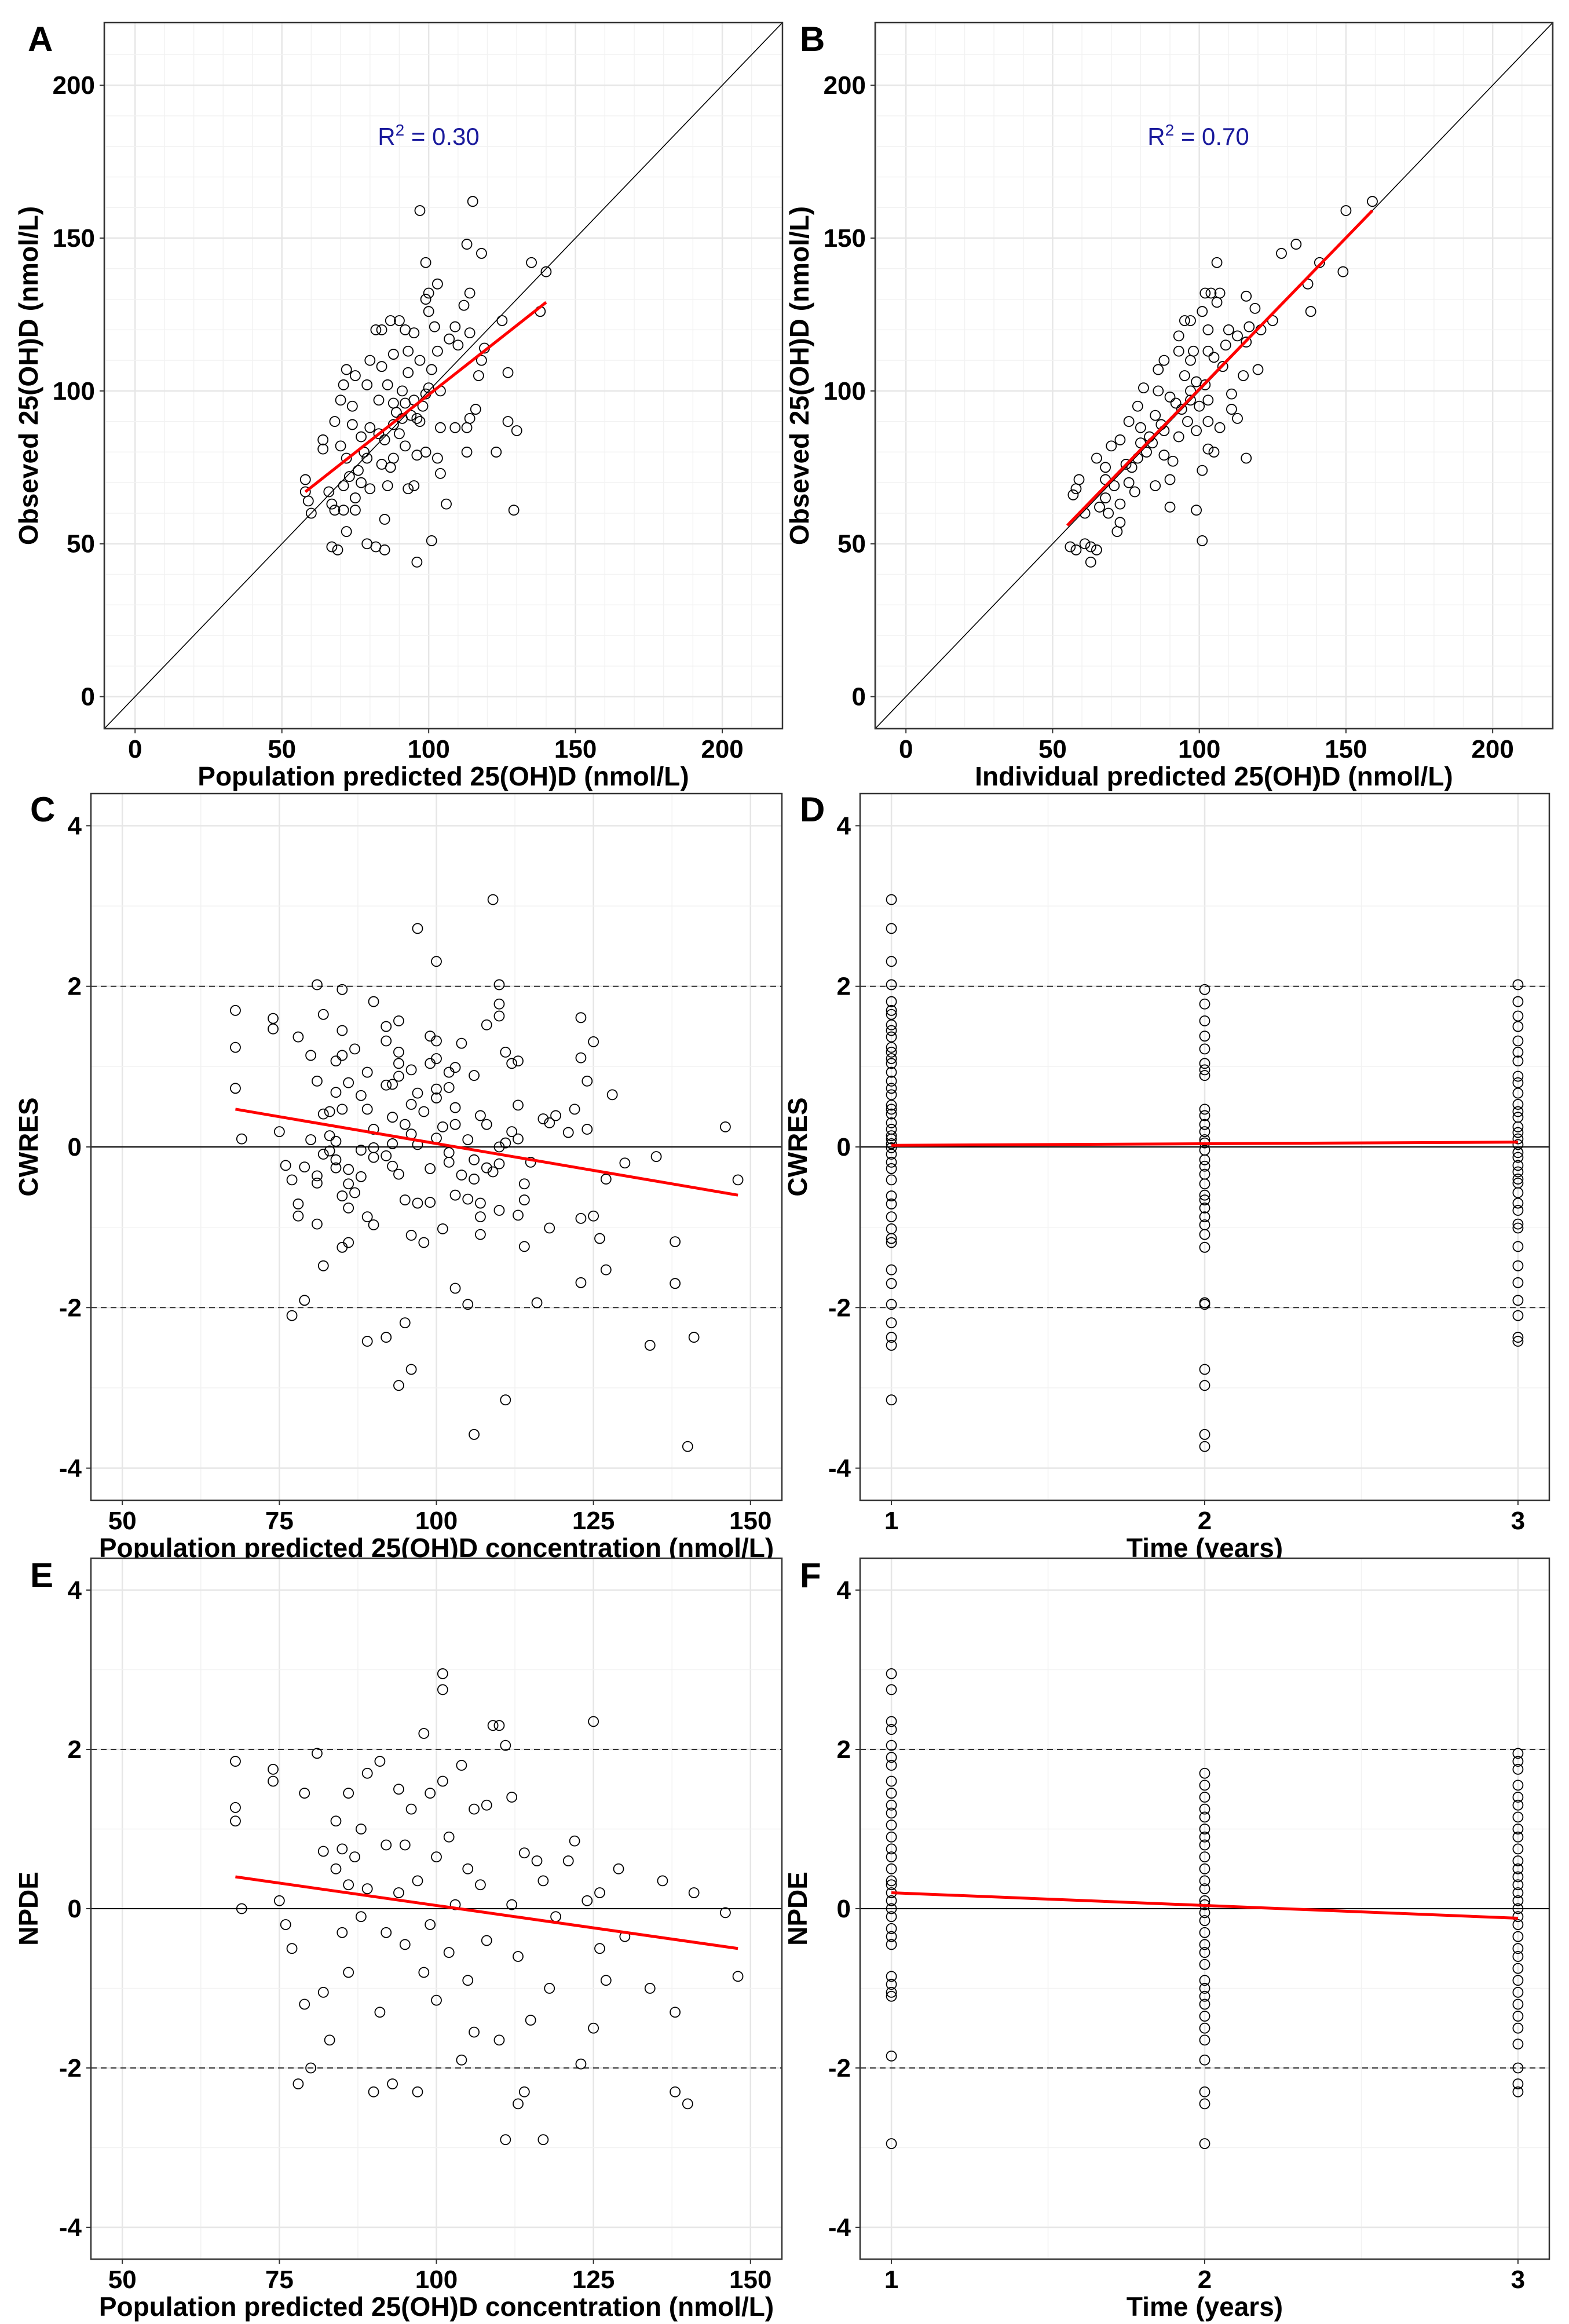 The width and height of the screenshot is (1569, 2324). Describe the element at coordinates (428, 749) in the screenshot. I see `x-tick-label: 100` at that location.